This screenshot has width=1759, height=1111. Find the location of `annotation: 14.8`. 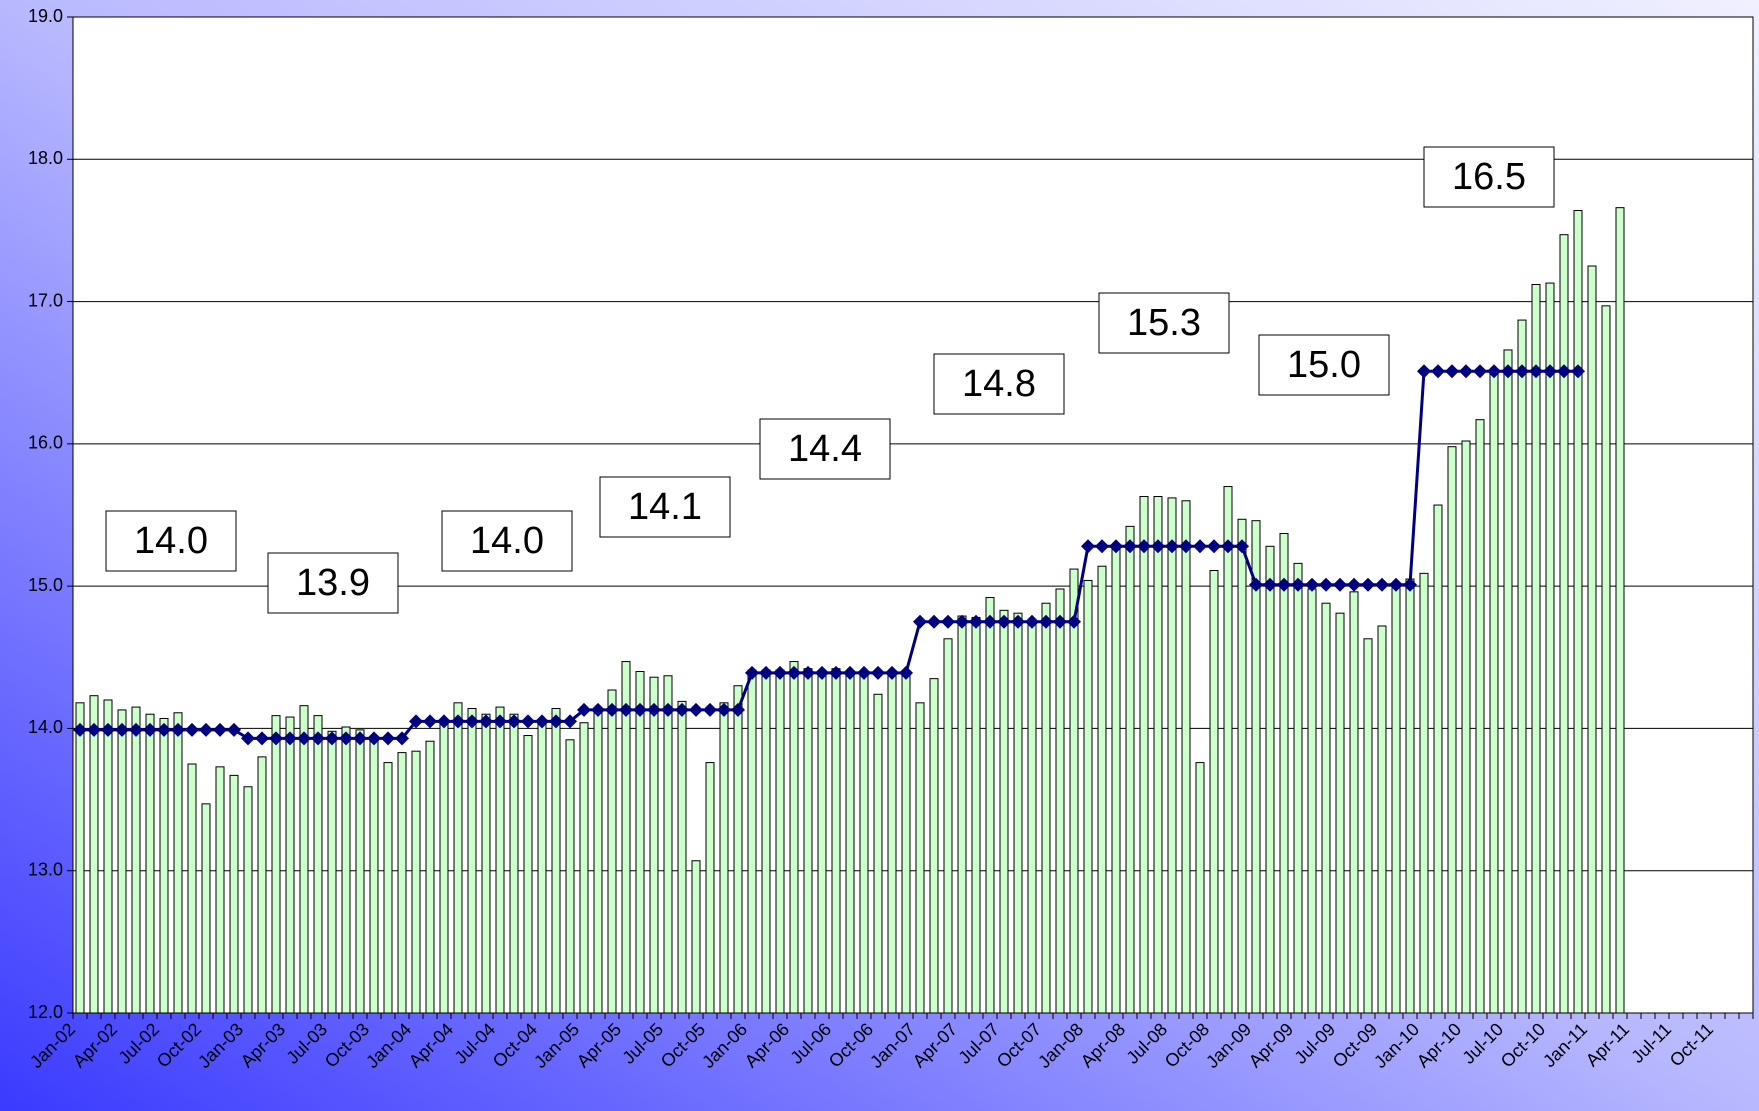

annotation: 14.8 is located at coordinates (999, 384).